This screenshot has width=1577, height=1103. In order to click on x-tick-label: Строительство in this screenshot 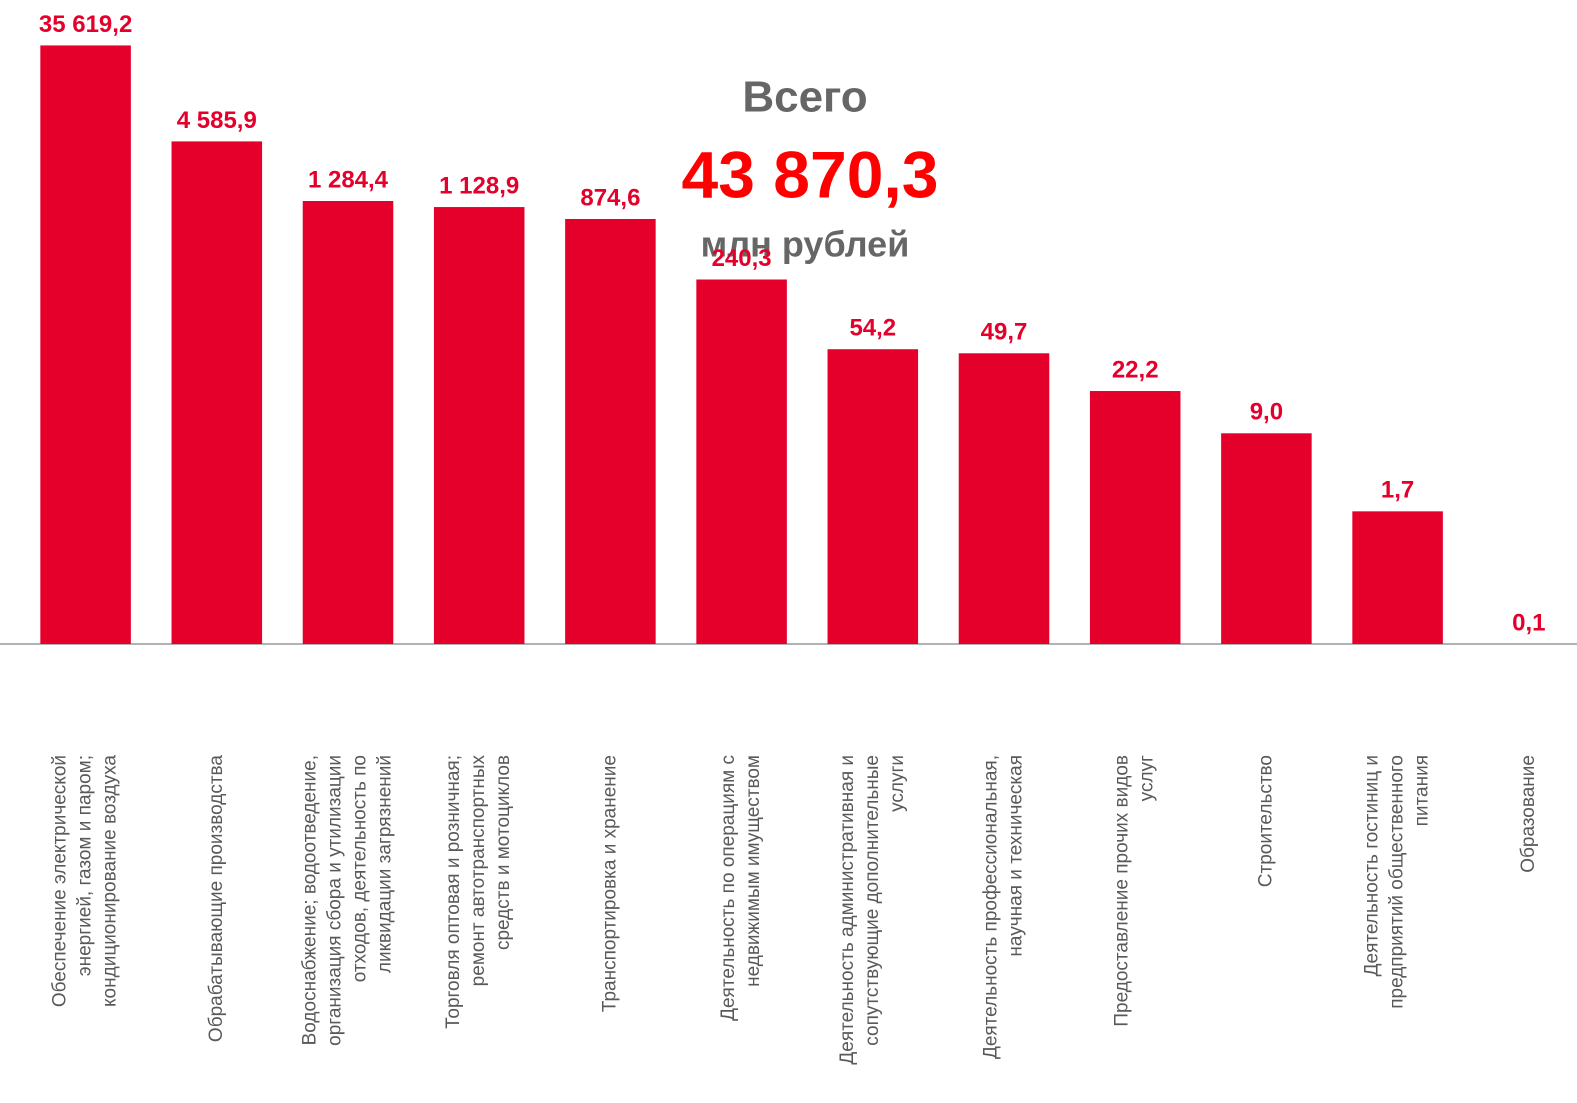, I will do `click(1265, 821)`.